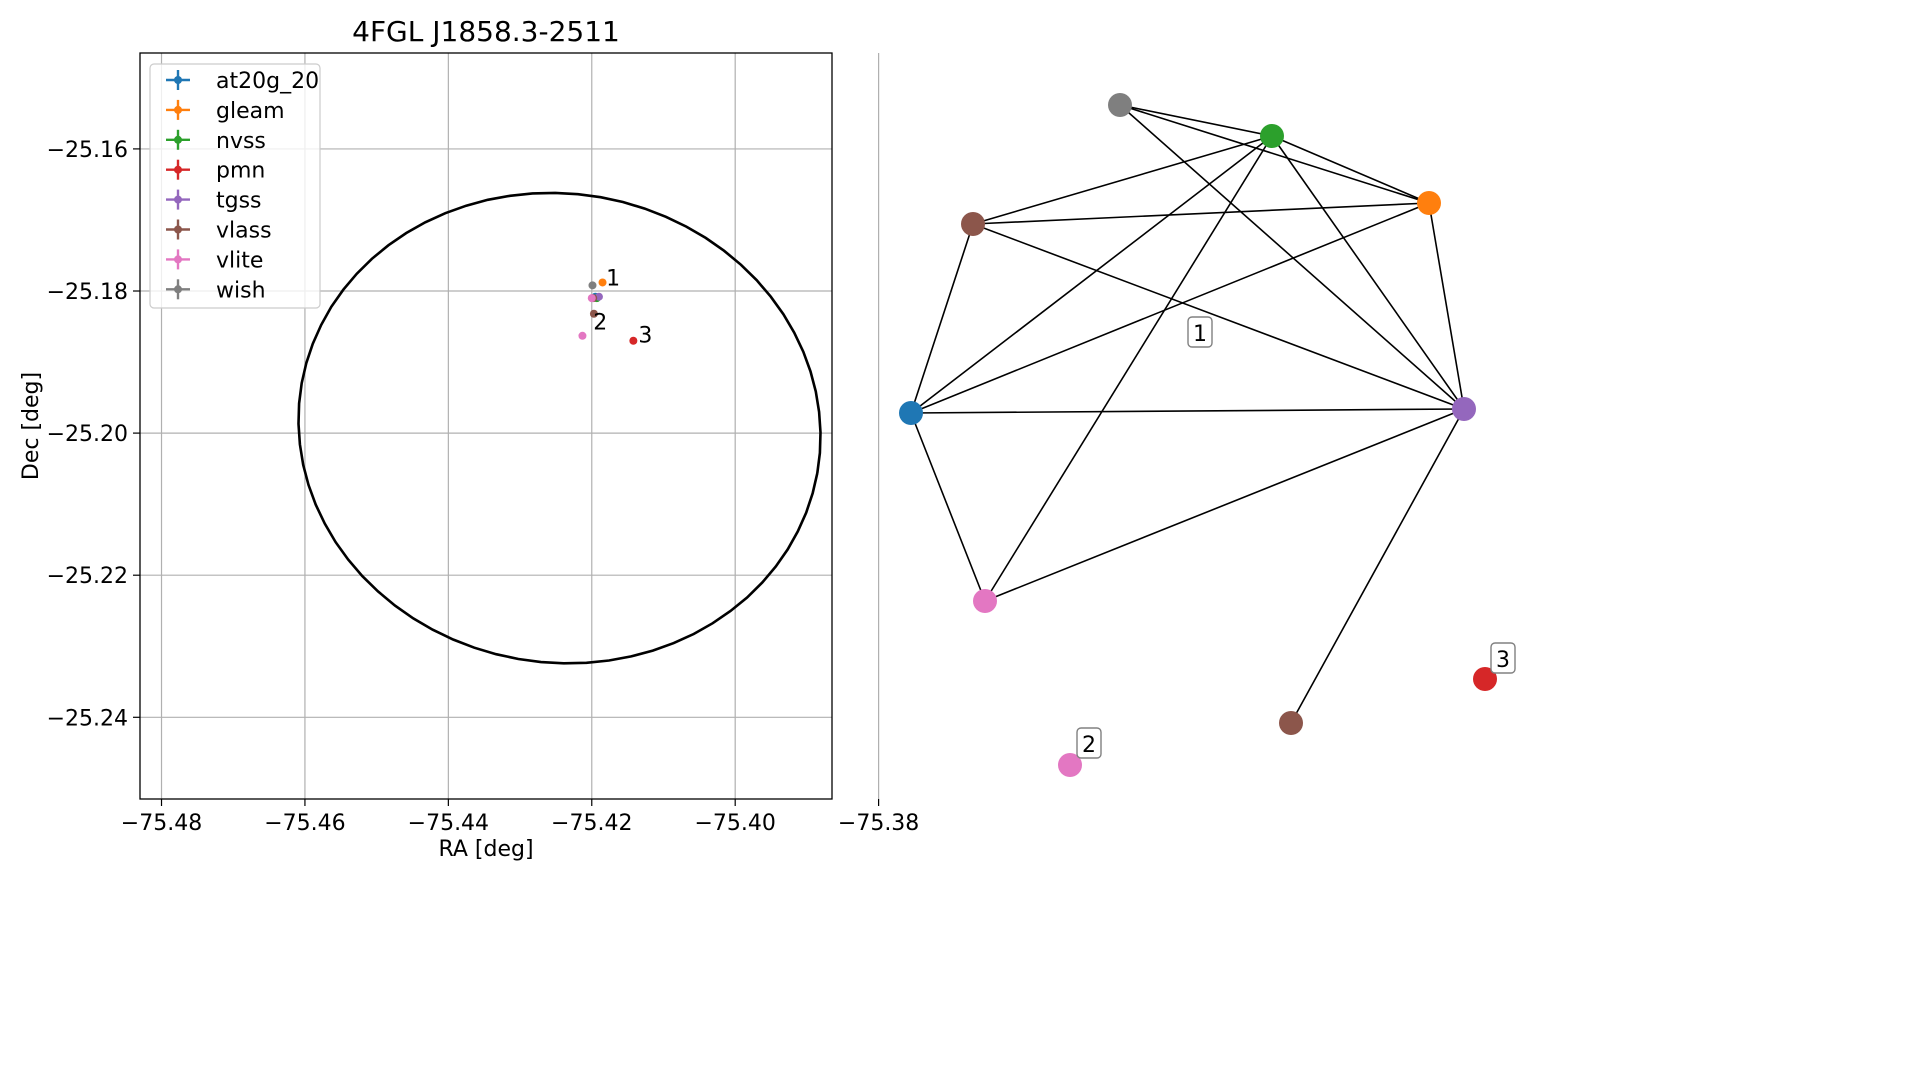 This screenshot has height=1080, width=1919. I want to click on node-tgss, so click(1464, 409).